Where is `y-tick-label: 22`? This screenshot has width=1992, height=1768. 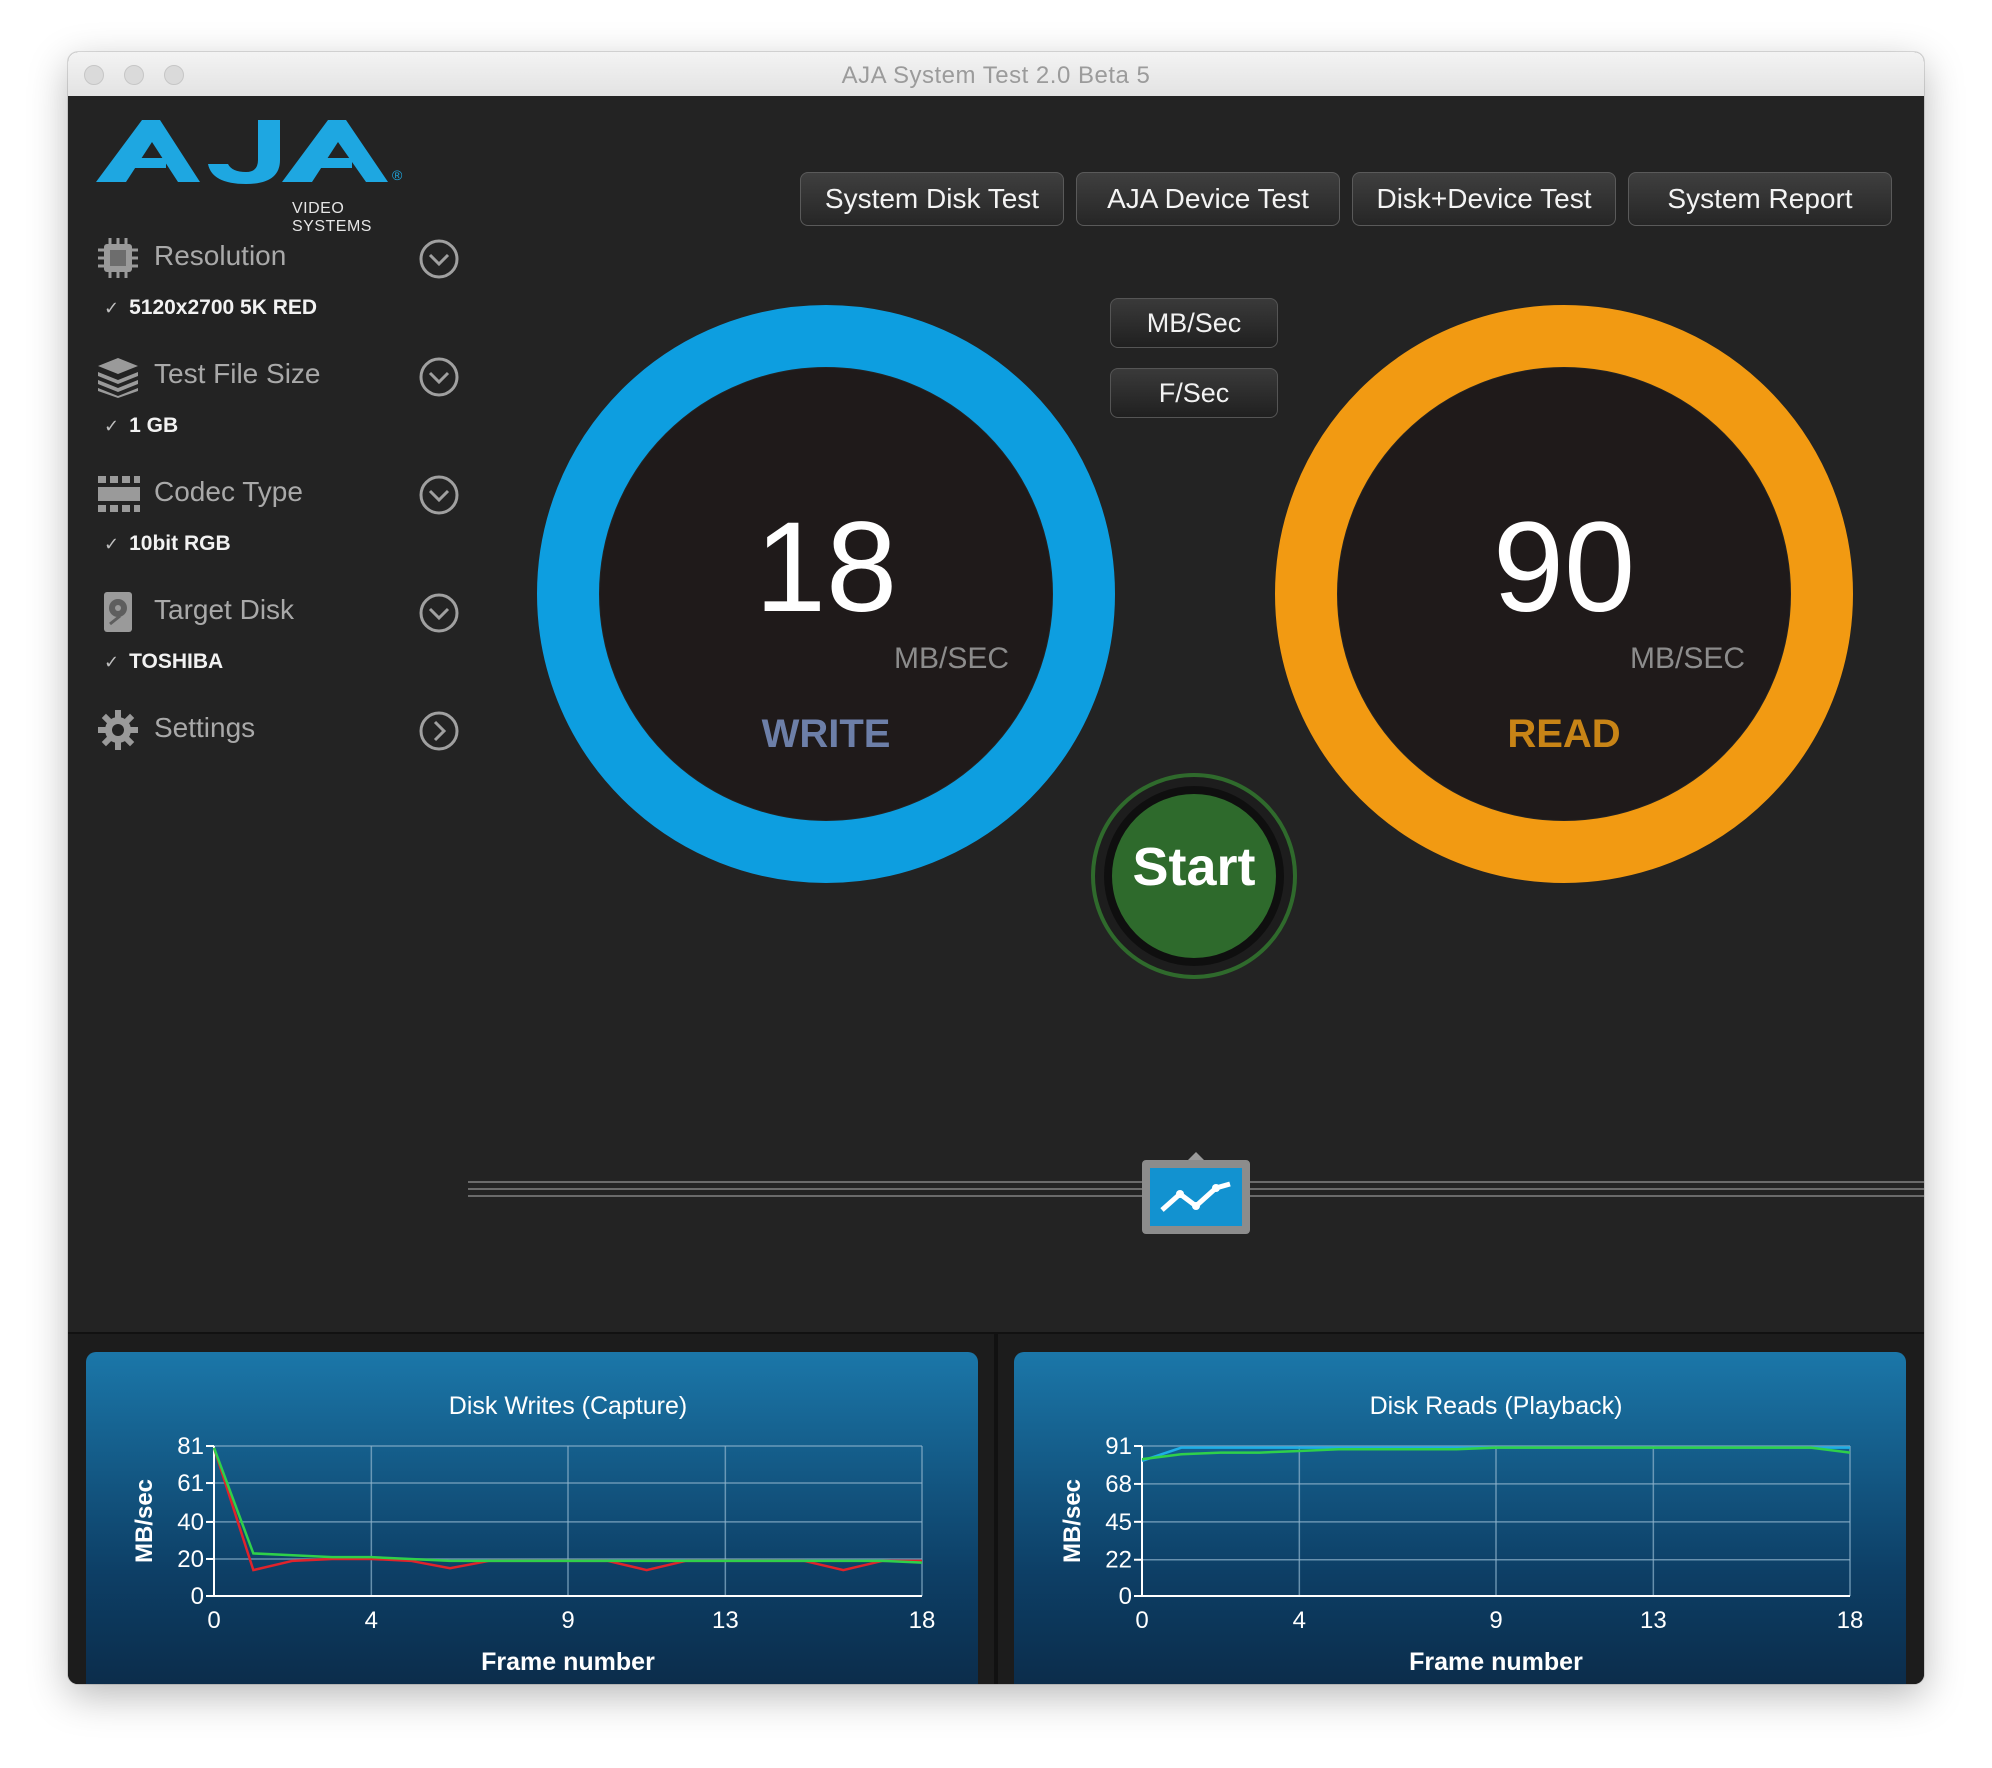 y-tick-label: 22 is located at coordinates (1118, 1560).